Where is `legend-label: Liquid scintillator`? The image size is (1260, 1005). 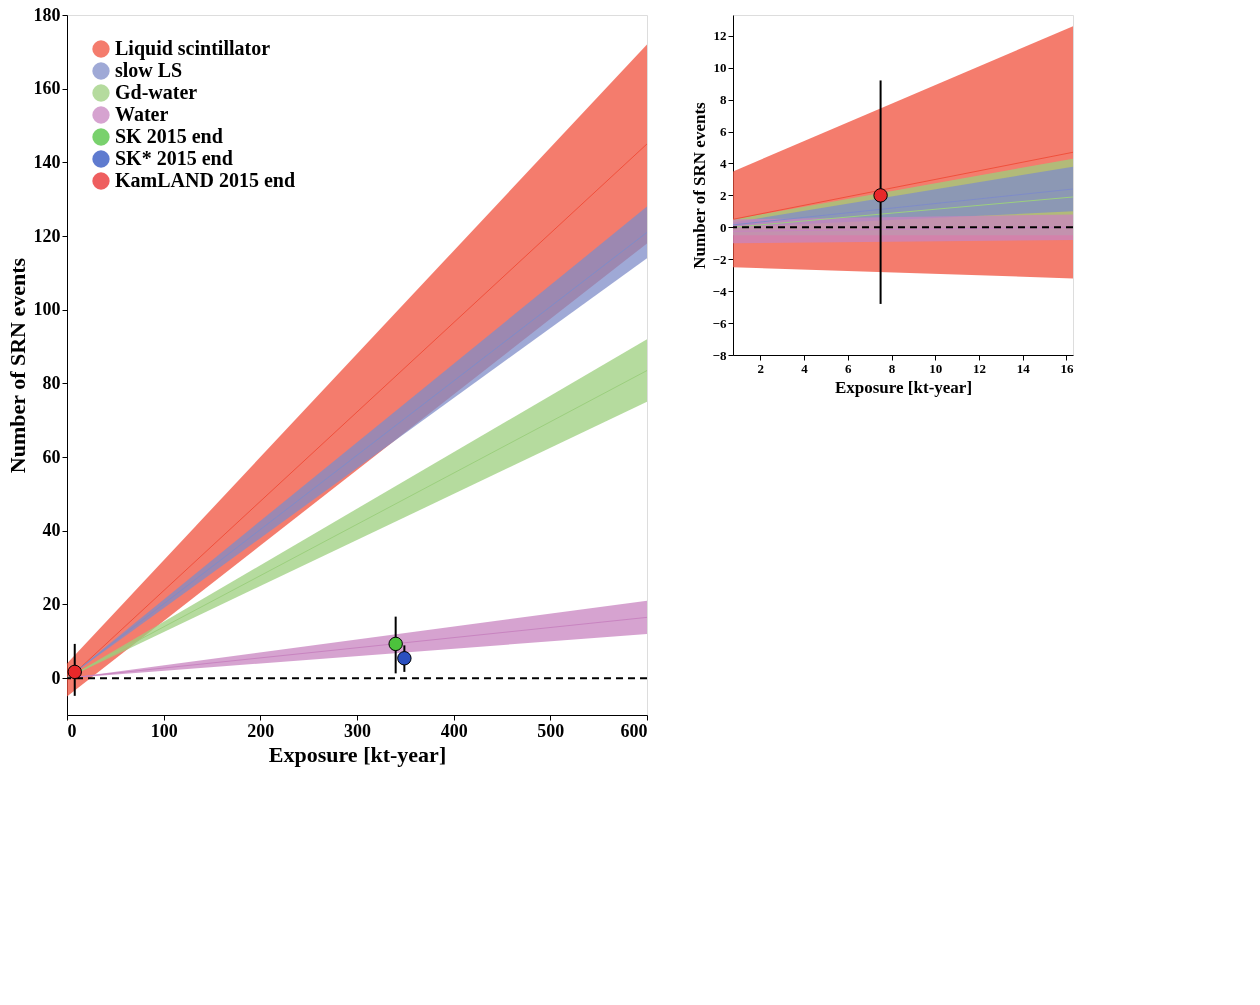 legend-label: Liquid scintillator is located at coordinates (193, 48).